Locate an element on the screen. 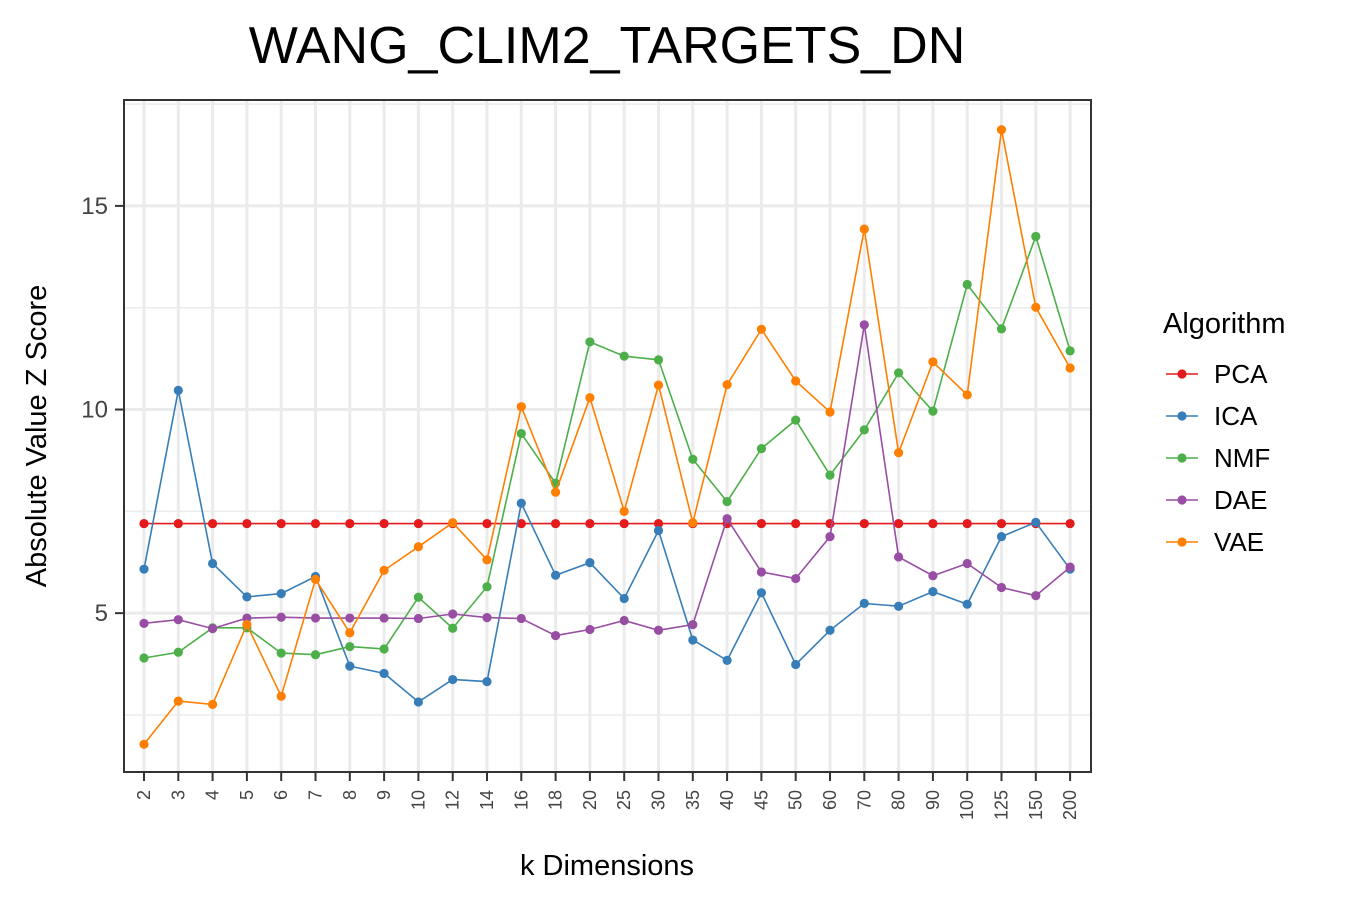 The width and height of the screenshot is (1350, 900). x-tick-label: 3 is located at coordinates (178, 795).